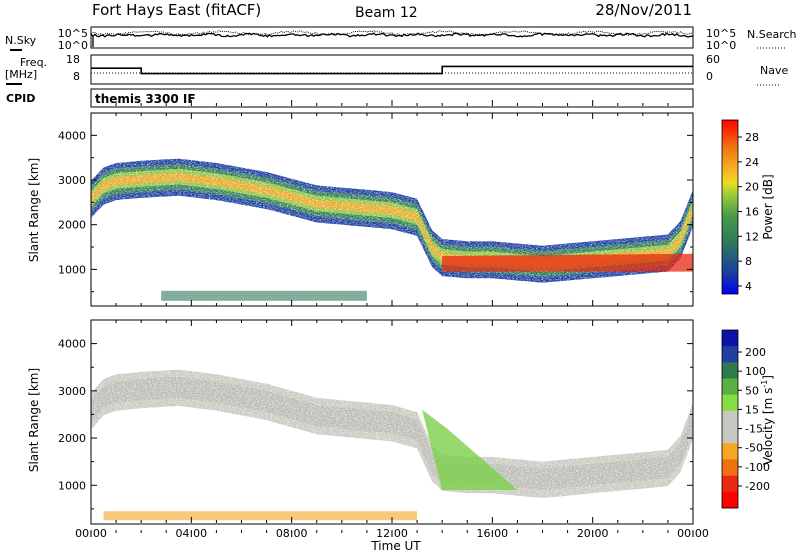 The image size is (800, 554). Describe the element at coordinates (757, 486) in the screenshot. I see `velocity-colorbar-tick-label: -200` at that location.